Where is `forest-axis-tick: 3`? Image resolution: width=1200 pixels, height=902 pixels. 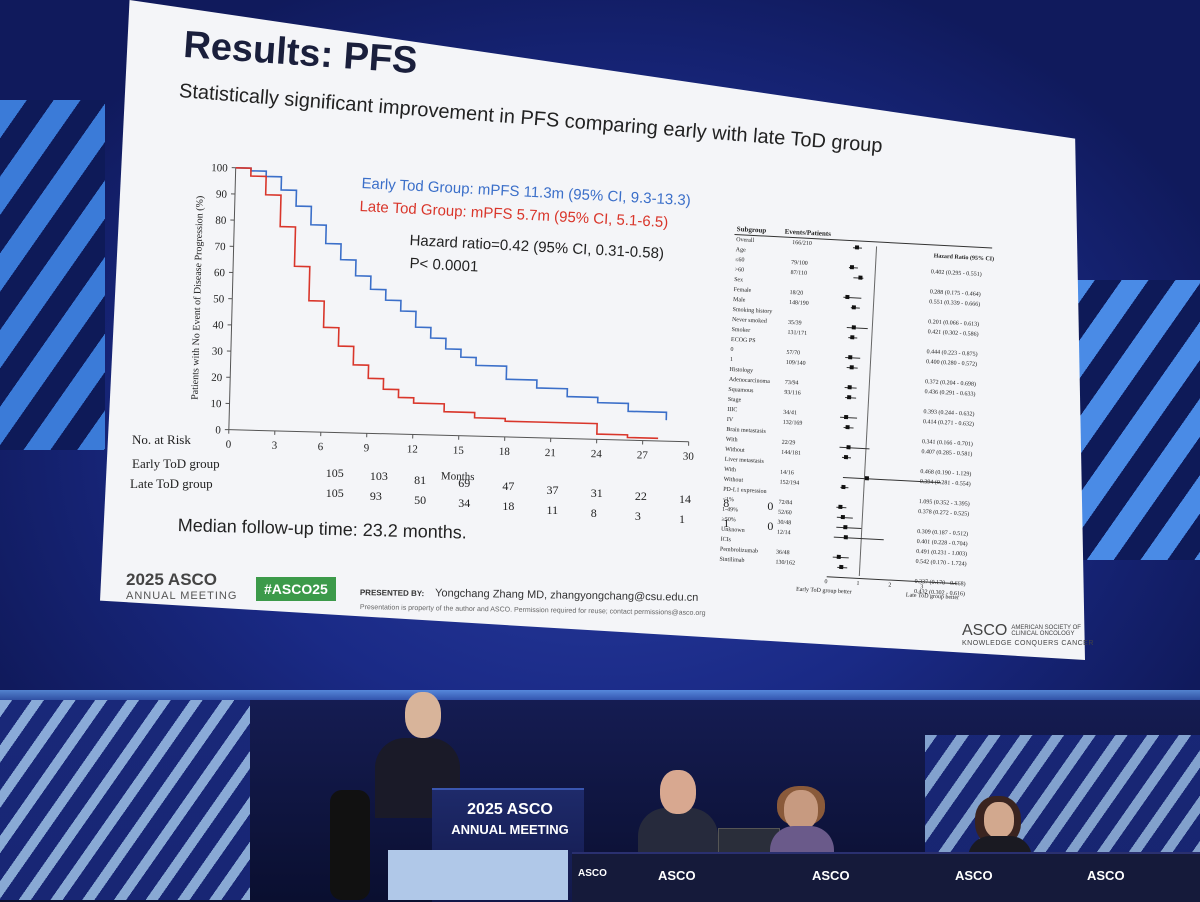
forest-axis-tick: 3 is located at coordinates (921, 587).